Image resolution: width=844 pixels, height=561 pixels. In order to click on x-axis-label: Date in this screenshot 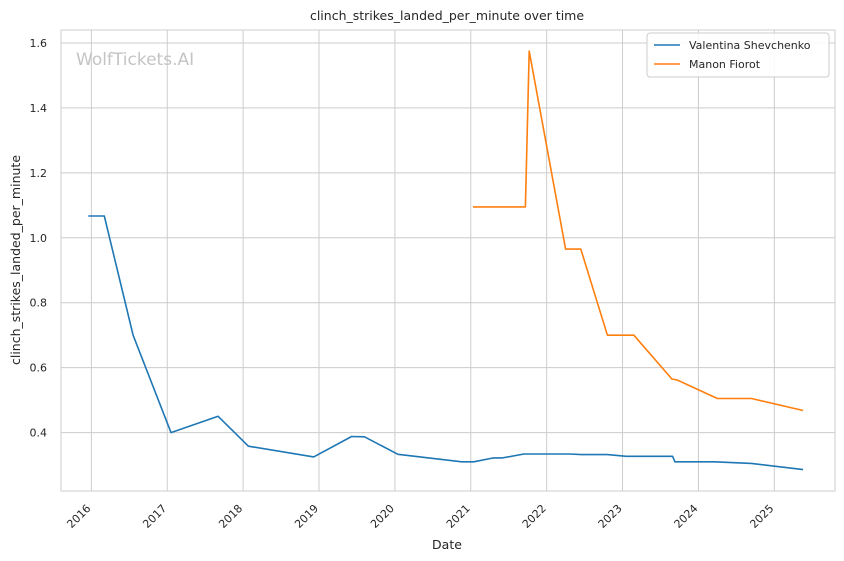, I will do `click(447, 544)`.